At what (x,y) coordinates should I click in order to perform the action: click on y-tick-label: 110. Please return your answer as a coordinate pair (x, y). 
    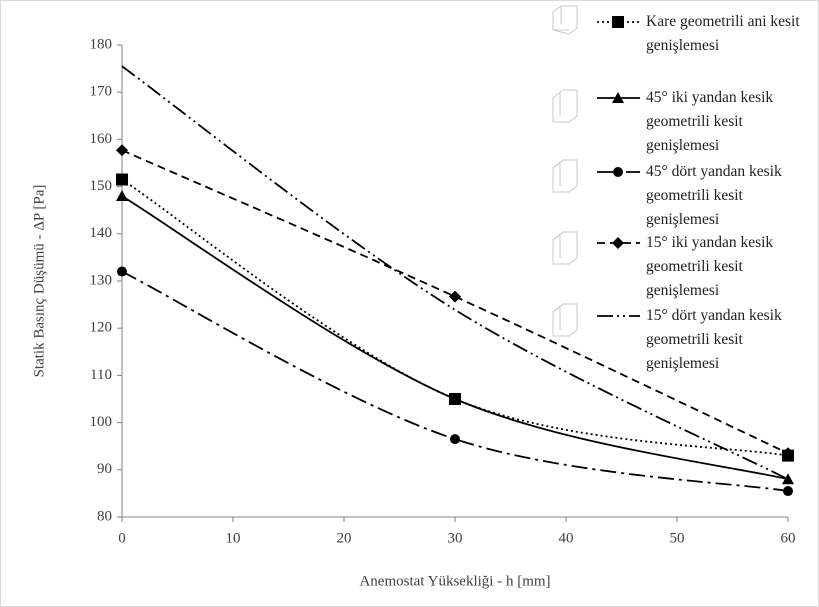
    Looking at the image, I should click on (101, 375).